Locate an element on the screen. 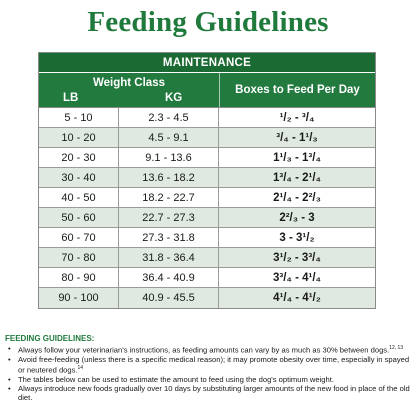  table-row: 30 - 40 13.6 - 18.2 1³/₄ - 2¹/₄ is located at coordinates (207, 178).